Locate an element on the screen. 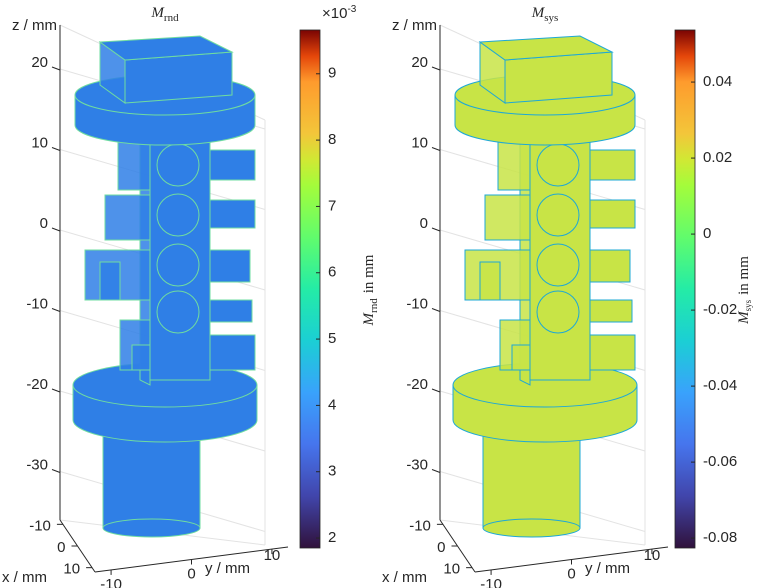  cylinder-base is located at coordinates (531, 528).